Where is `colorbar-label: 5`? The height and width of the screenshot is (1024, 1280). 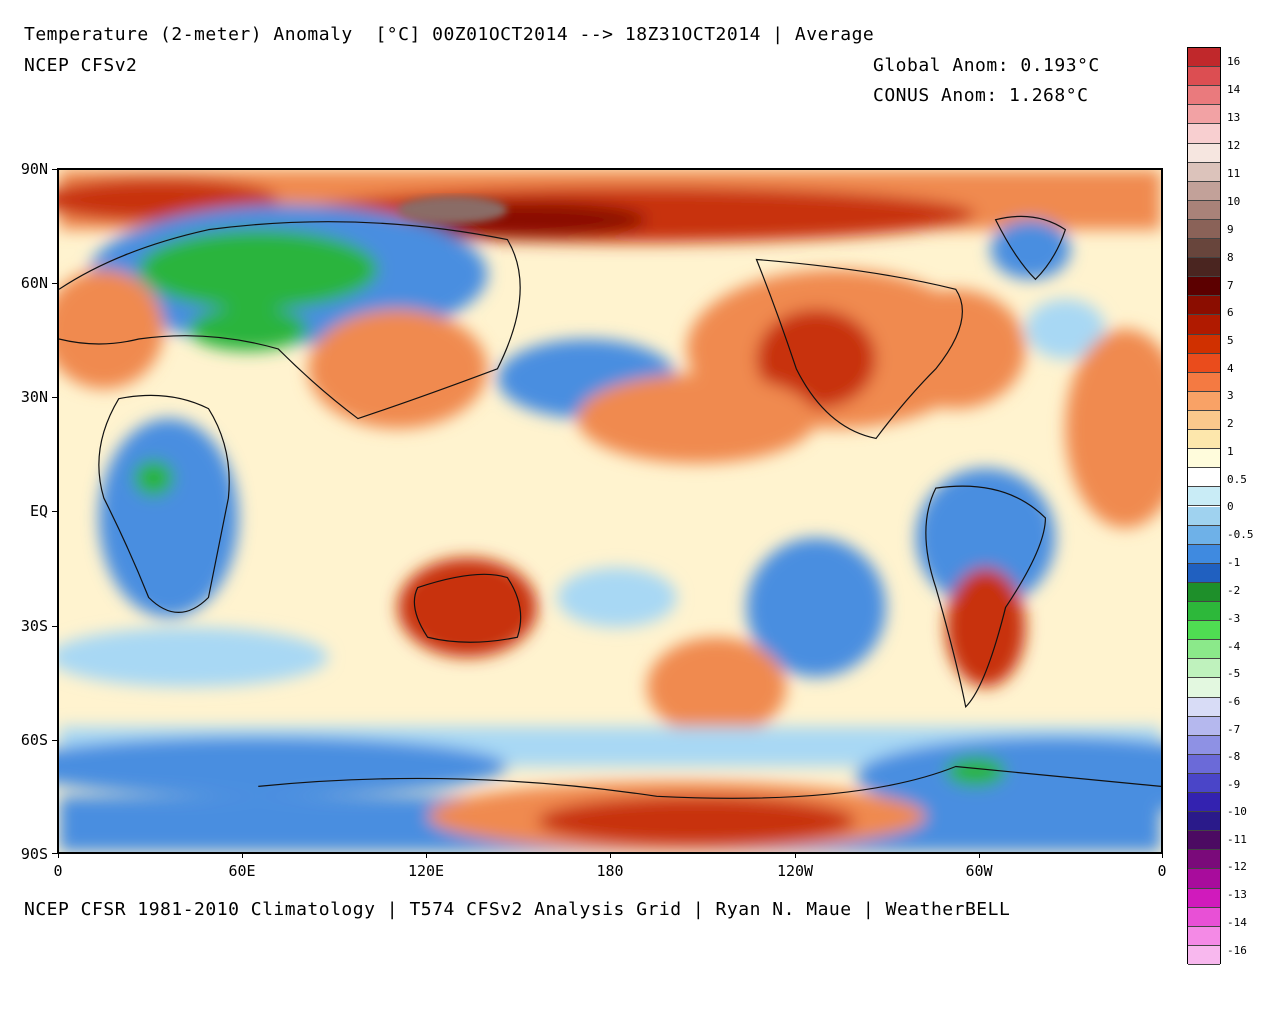 colorbar-label: 5 is located at coordinates (1230, 340).